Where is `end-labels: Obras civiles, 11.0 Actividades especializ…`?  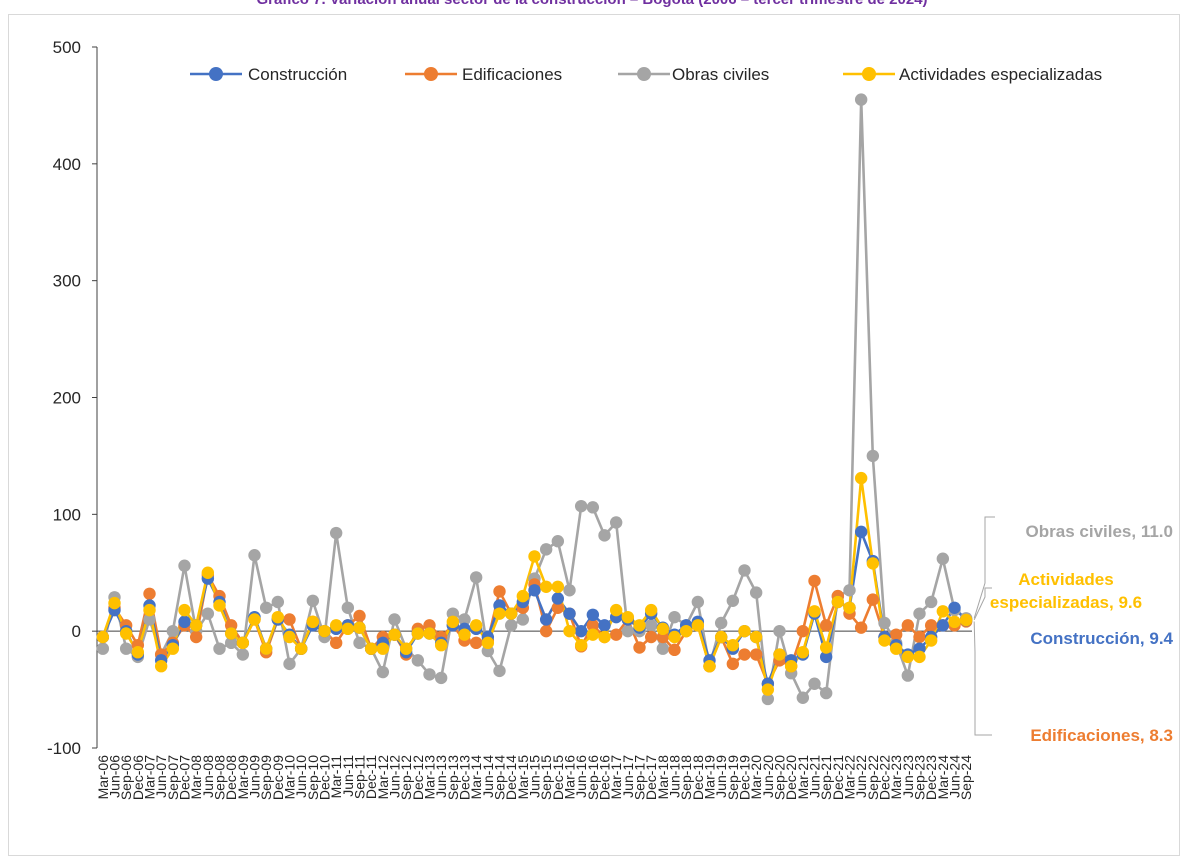 end-labels: Obras civiles, 11.0 Actividades especializ… is located at coordinates (1082, 633).